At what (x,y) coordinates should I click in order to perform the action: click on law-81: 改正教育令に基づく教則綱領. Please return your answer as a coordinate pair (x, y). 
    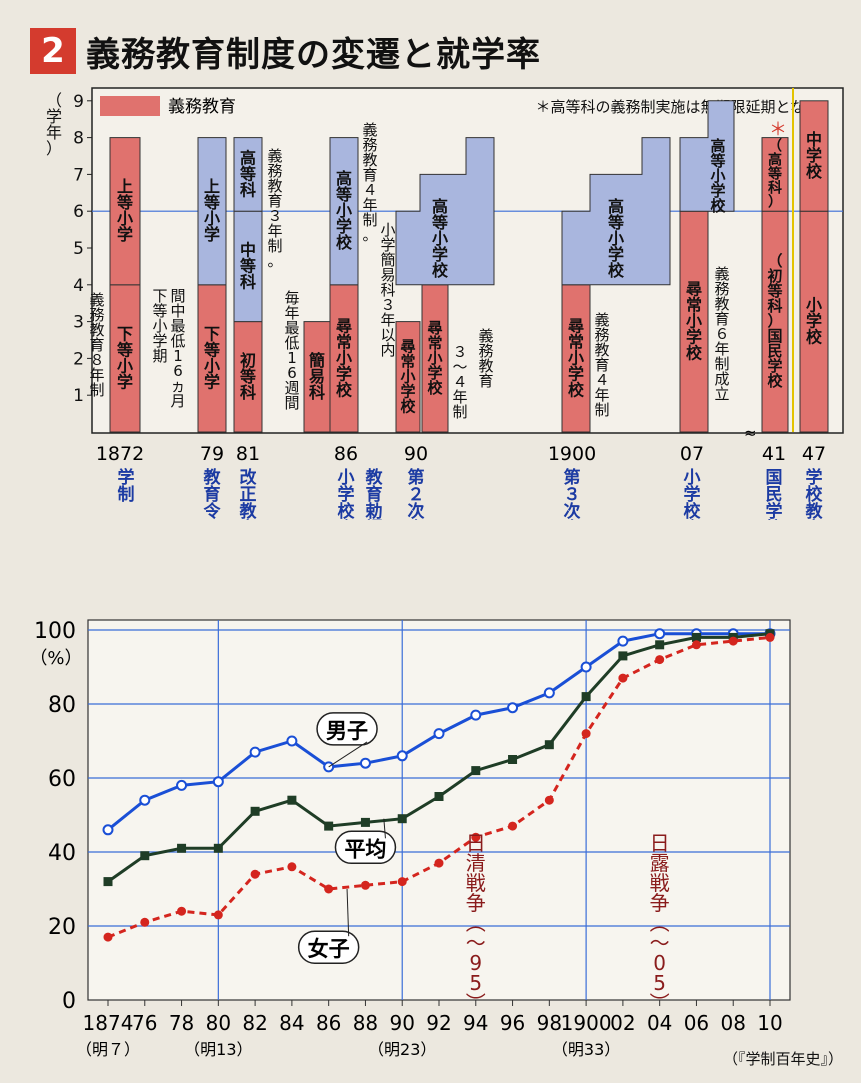
    Looking at the image, I should click on (248, 493).